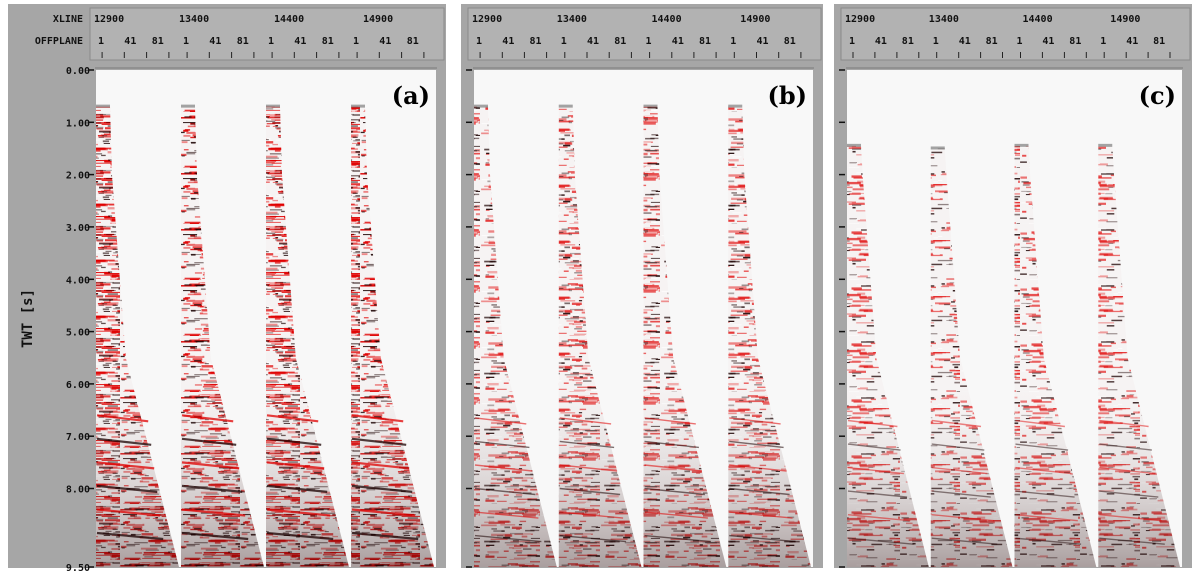 Image resolution: width=1202 pixels, height=576 pixels. What do you see at coordinates (59, 41) in the screenshot?
I see `offplane-header-label: OFFPLANE` at bounding box center [59, 41].